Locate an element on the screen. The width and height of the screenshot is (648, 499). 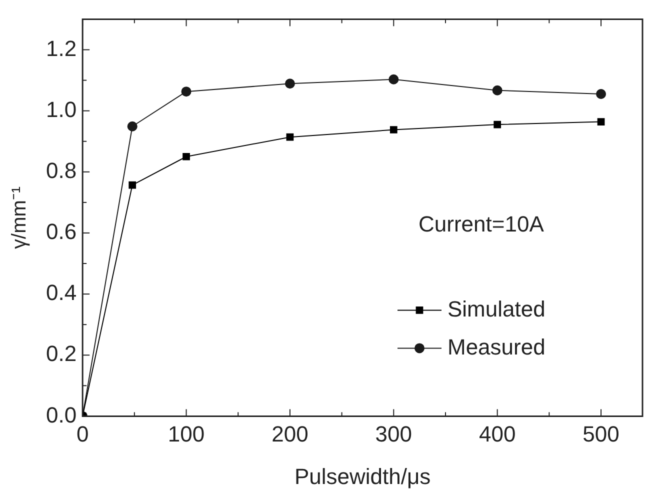
y-tick-label: 0.0 is located at coordinates (61, 415).